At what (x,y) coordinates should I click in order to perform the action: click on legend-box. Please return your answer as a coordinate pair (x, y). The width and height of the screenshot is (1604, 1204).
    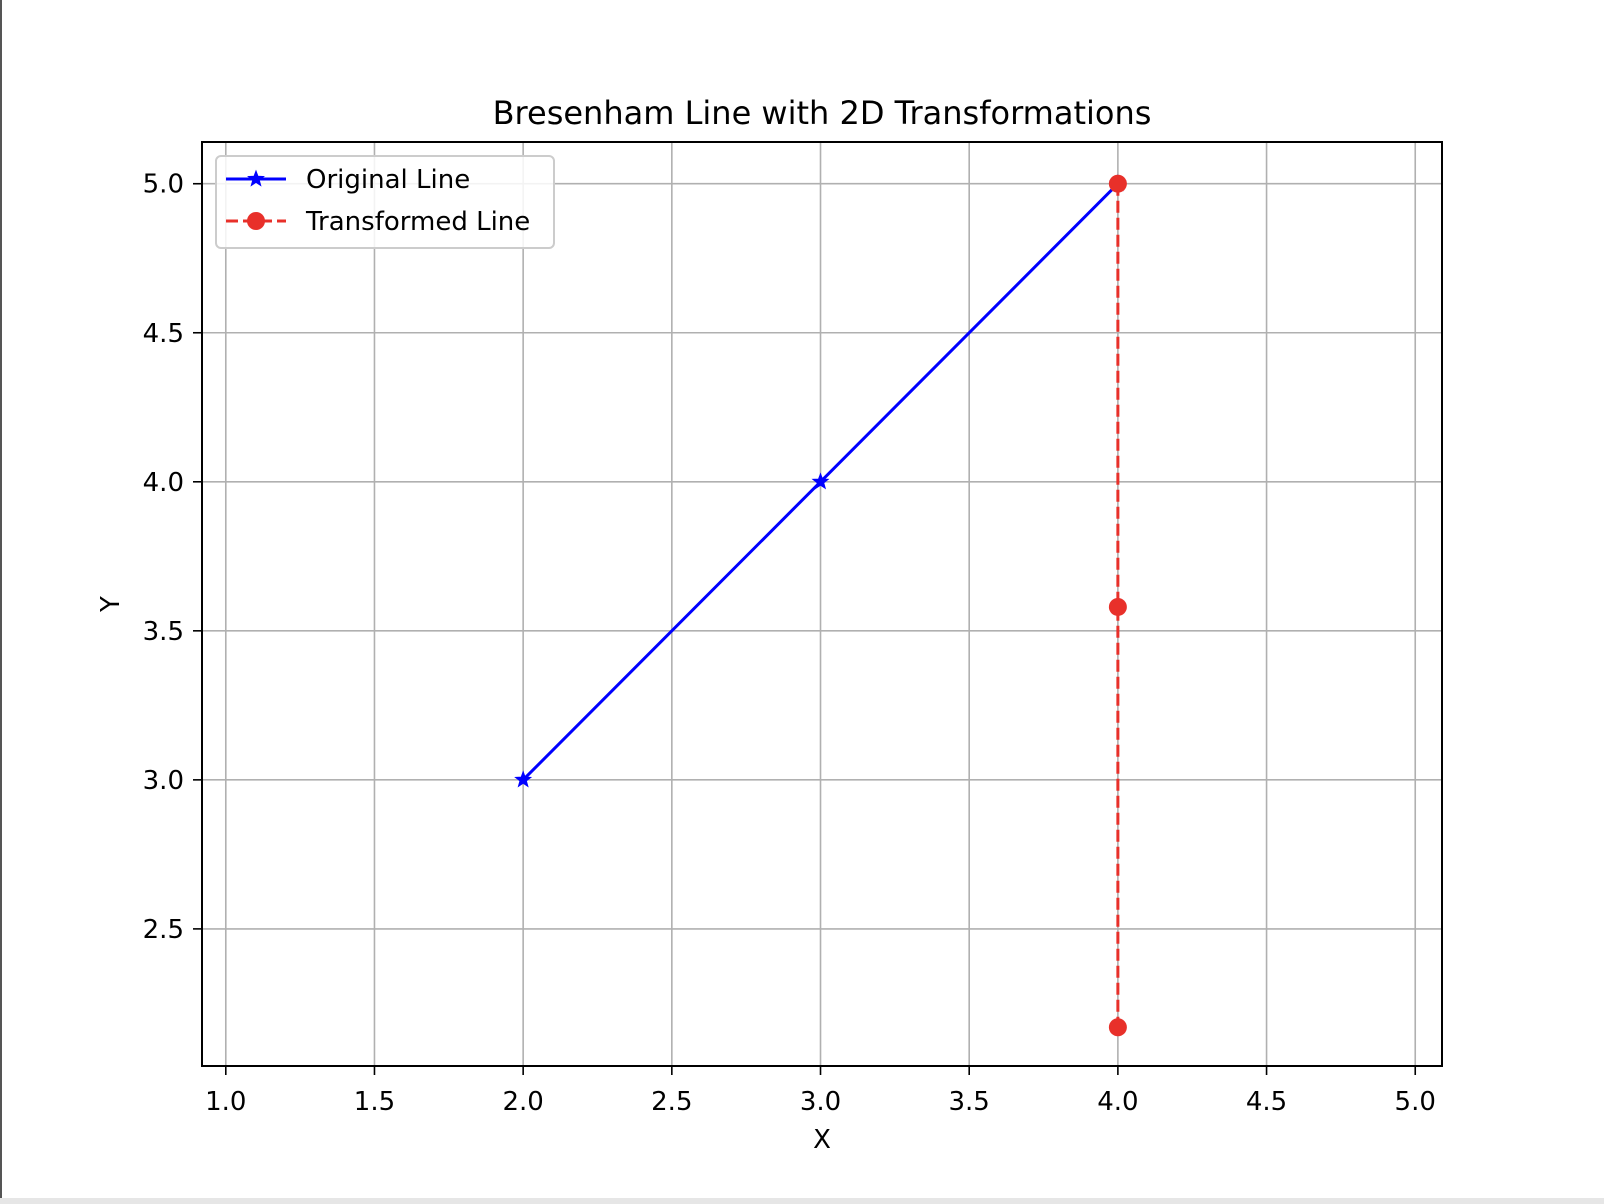
    Looking at the image, I should click on (385, 202).